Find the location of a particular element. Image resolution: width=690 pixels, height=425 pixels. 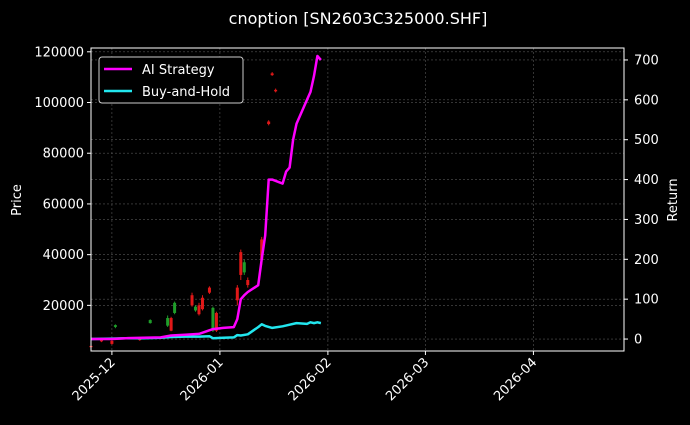

chart-title: cnoption [SN2603C325000.SHF] is located at coordinates (358, 18).